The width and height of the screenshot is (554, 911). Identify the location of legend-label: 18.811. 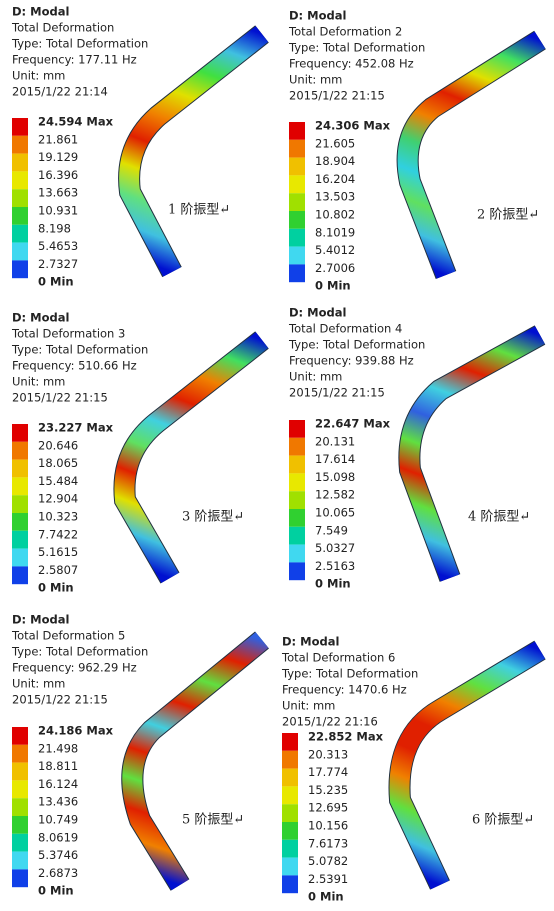
(58, 766).